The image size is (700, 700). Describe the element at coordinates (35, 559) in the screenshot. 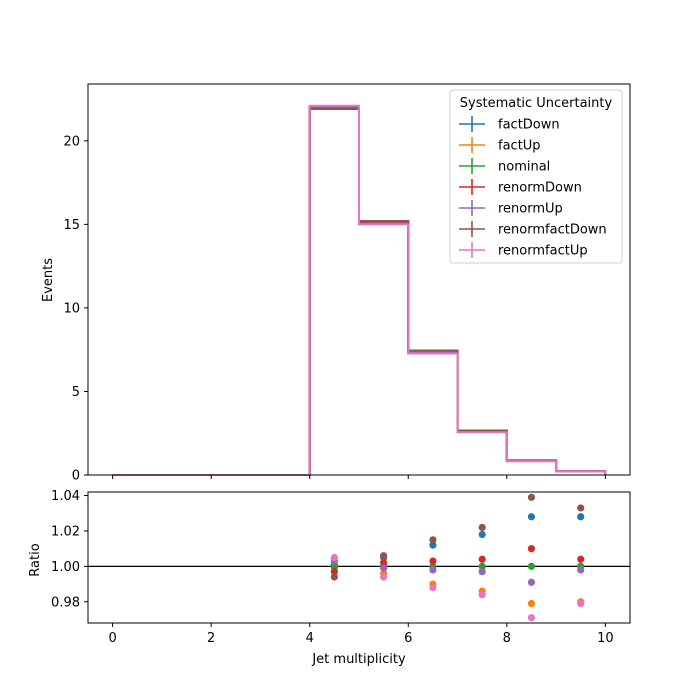

I see `ratio-y-axis-label: Ratio` at that location.